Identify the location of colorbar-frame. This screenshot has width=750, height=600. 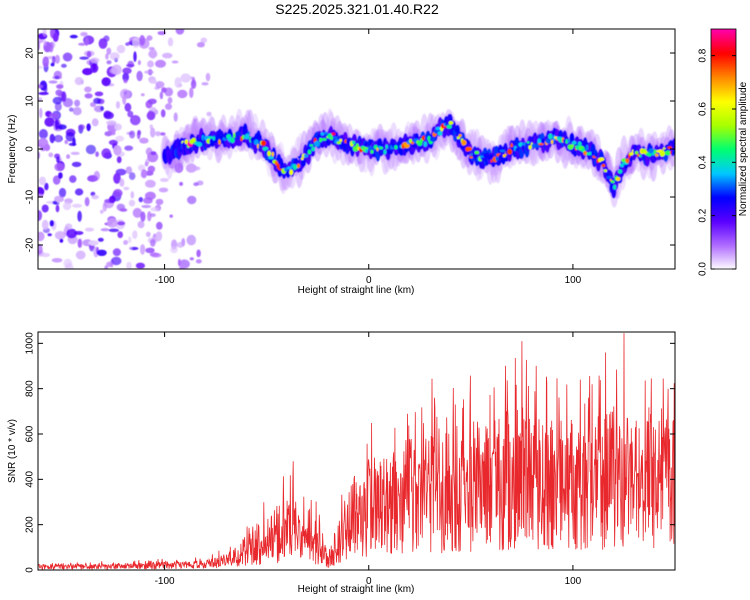
(723, 149).